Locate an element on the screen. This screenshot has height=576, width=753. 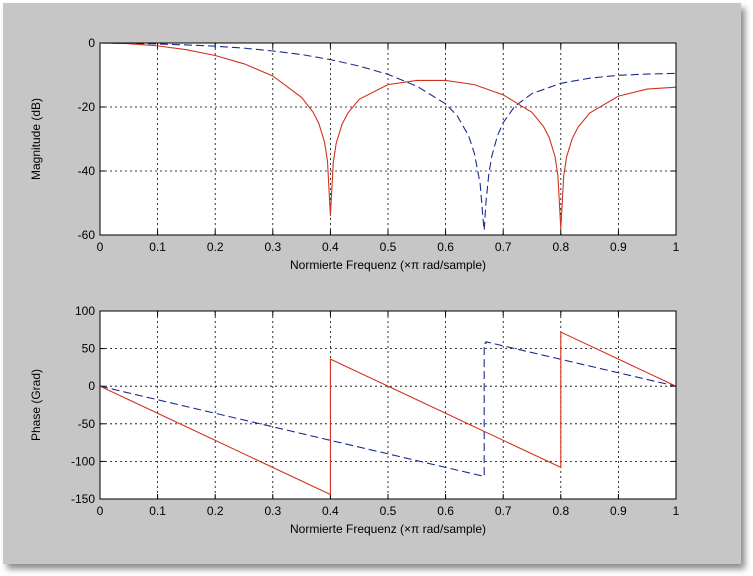
y-tick-label: -50 is located at coordinates (87, 424).